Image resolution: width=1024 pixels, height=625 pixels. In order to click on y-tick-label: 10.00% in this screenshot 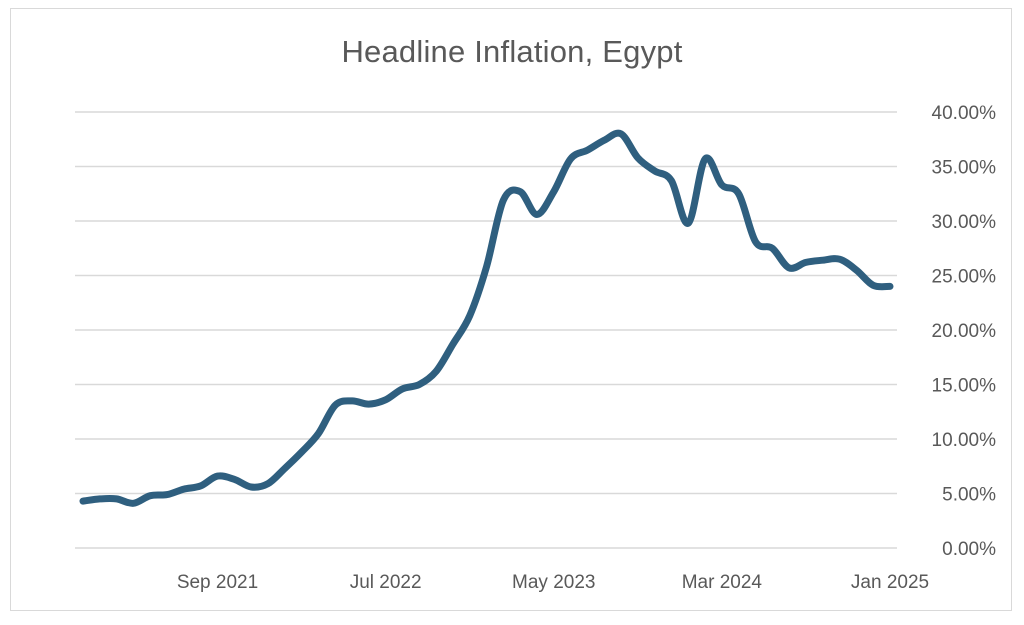, I will do `click(964, 440)`.